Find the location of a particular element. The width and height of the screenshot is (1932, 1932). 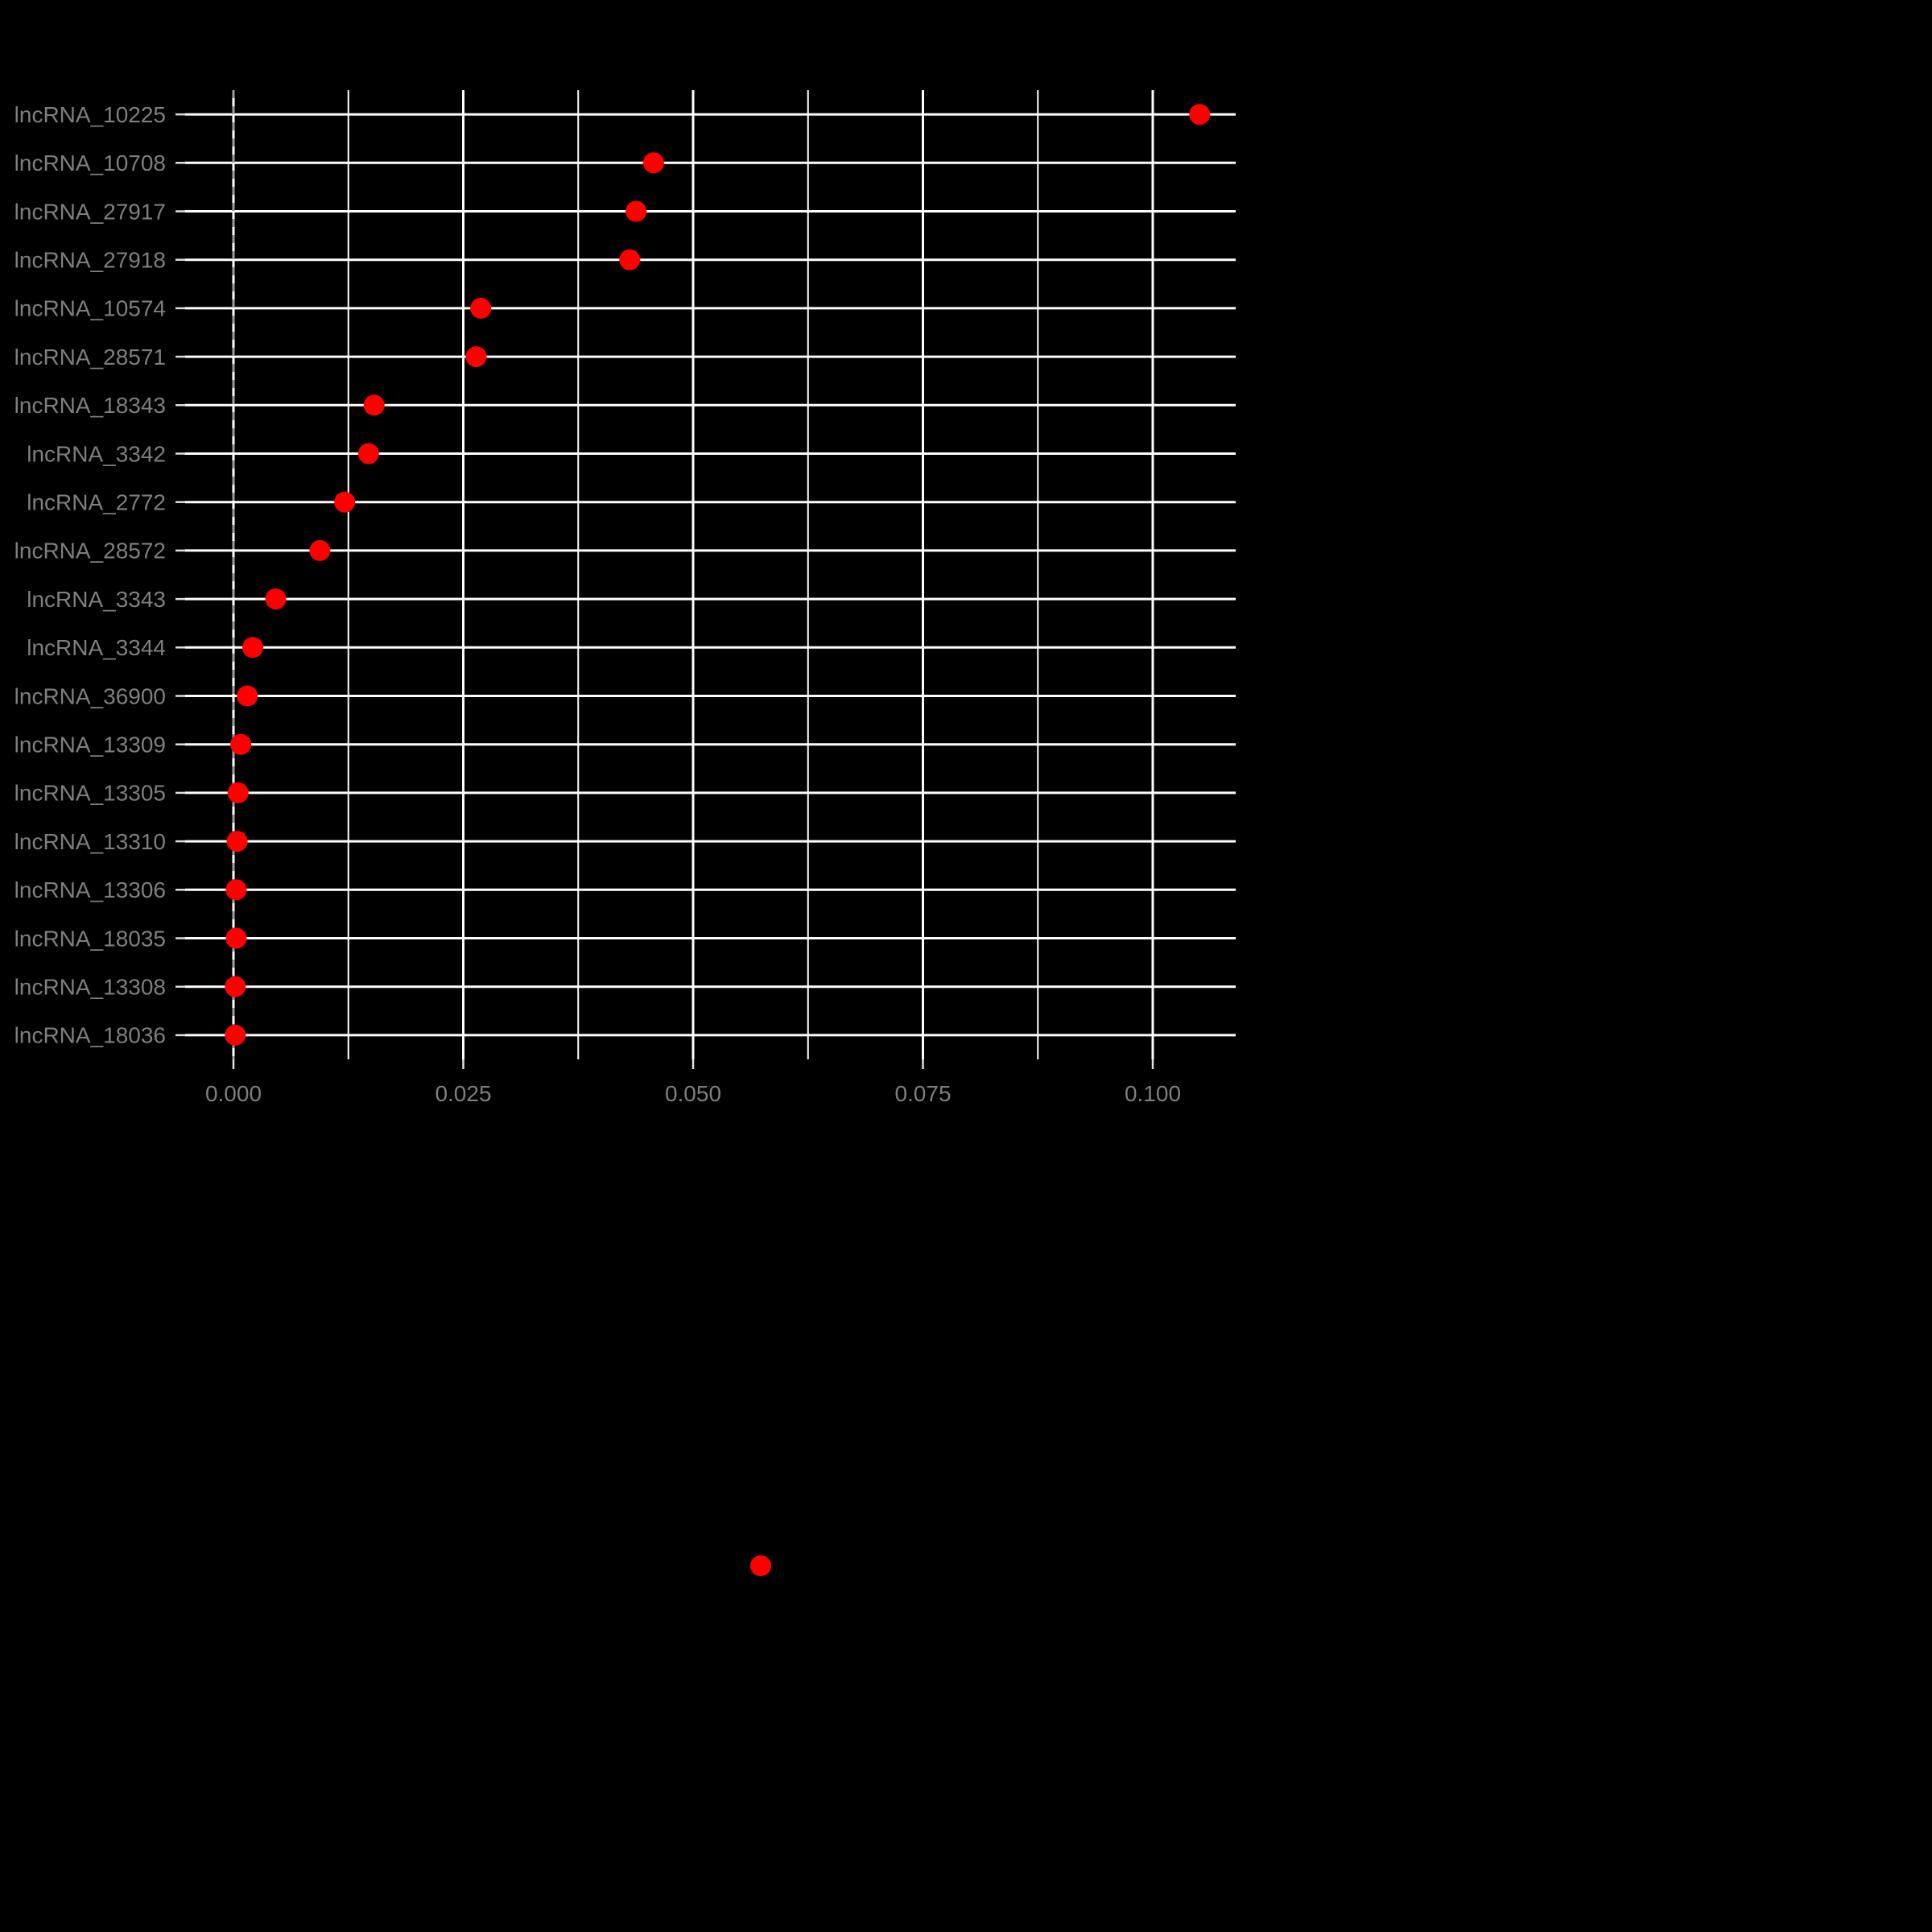

y-axis-label: lncRNA_18035 is located at coordinates (90, 938).